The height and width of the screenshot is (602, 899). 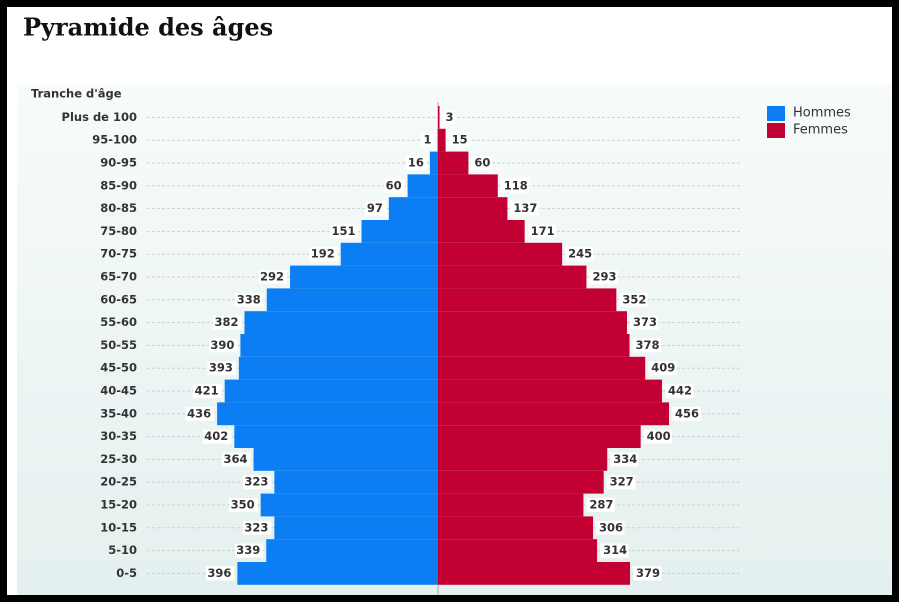 I want to click on value-label: 327, so click(x=622, y=482).